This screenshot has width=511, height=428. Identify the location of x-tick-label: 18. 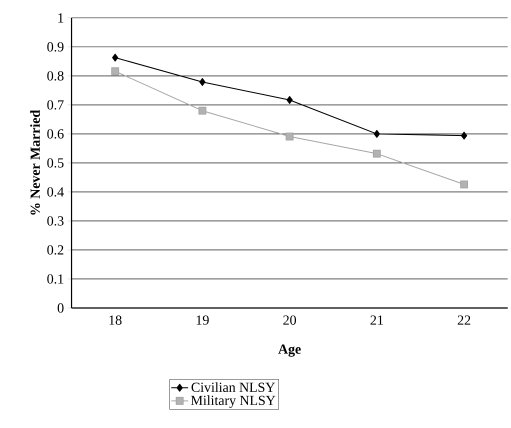
(115, 320).